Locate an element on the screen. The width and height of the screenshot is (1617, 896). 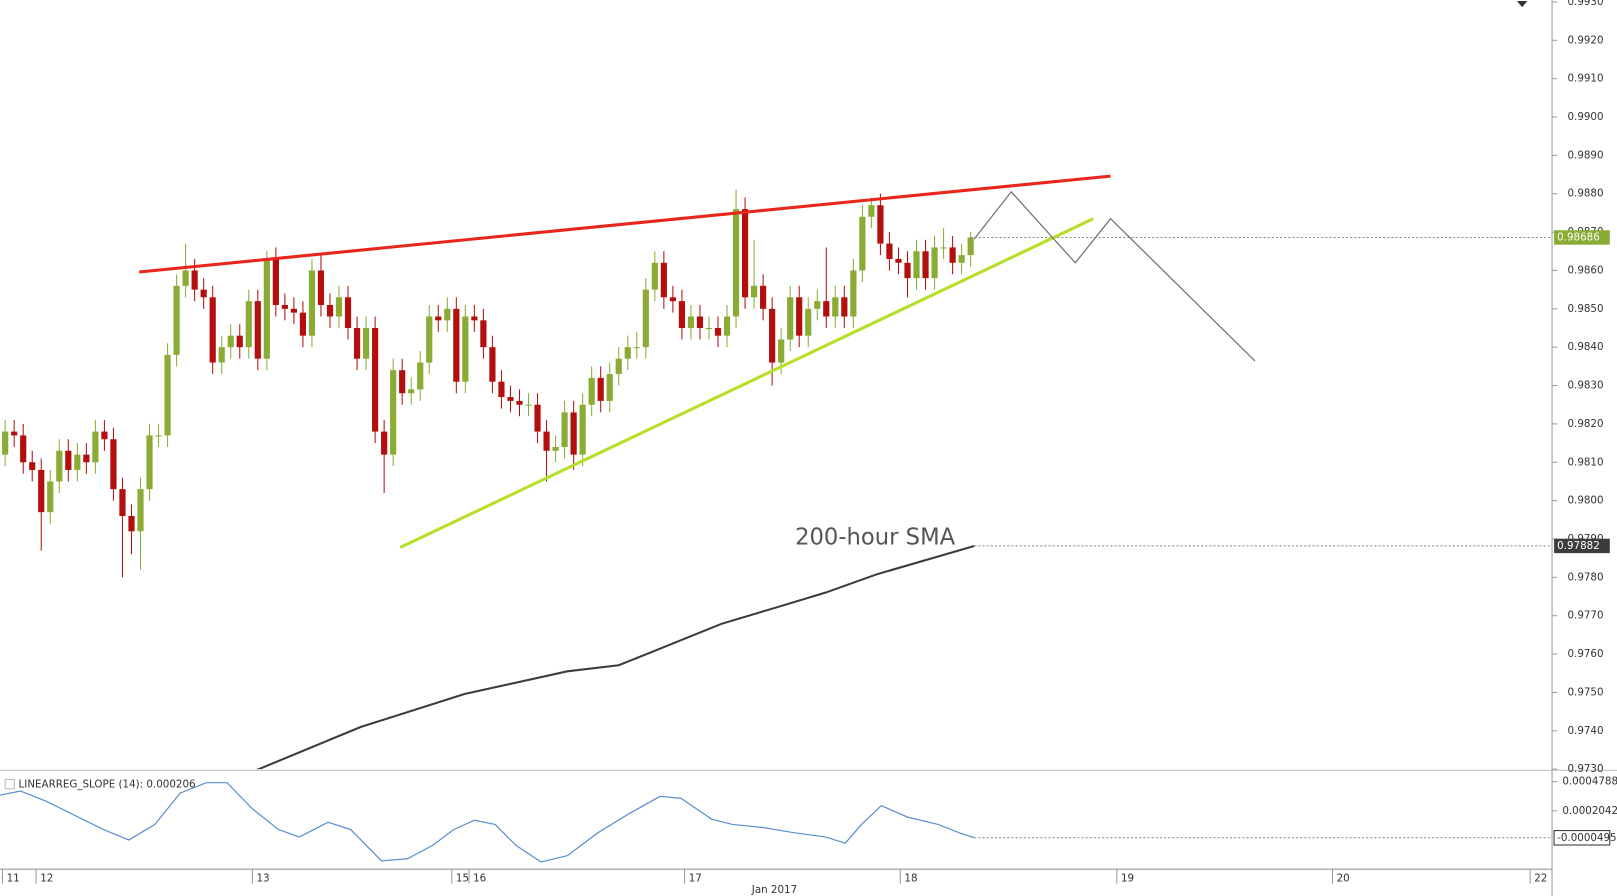
x-tick-label: 20 is located at coordinates (1343, 878).